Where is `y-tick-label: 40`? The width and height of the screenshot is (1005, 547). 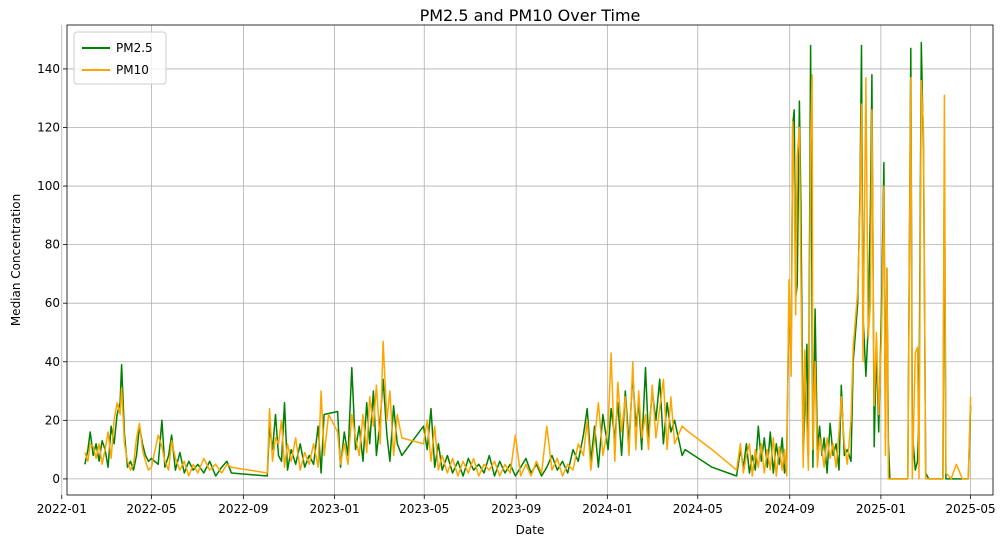 y-tick-label: 40 is located at coordinates (52, 362).